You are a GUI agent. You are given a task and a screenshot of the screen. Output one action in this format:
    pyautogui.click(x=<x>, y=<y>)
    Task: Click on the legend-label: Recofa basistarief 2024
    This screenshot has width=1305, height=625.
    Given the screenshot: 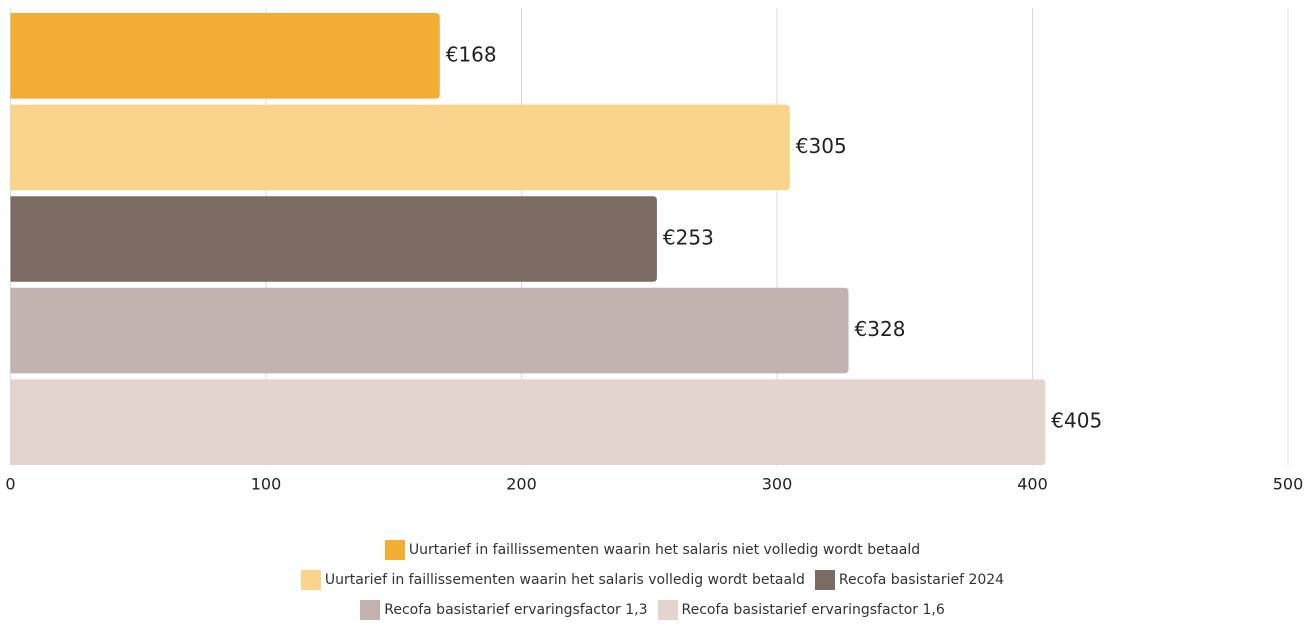 What is the action you would take?
    pyautogui.click(x=921, y=580)
    